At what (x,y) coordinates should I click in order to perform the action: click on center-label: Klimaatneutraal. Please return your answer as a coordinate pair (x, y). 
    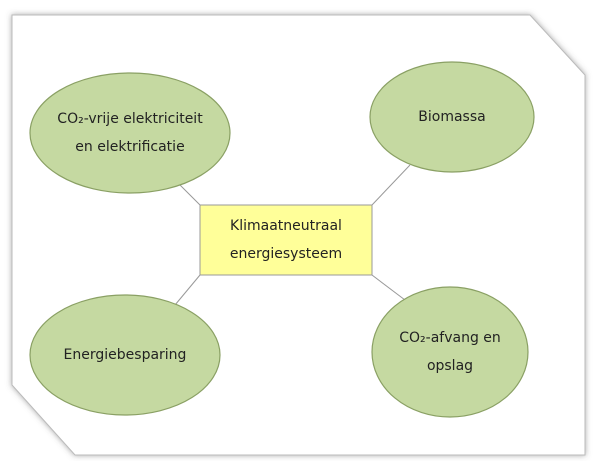
    Looking at the image, I should click on (286, 226).